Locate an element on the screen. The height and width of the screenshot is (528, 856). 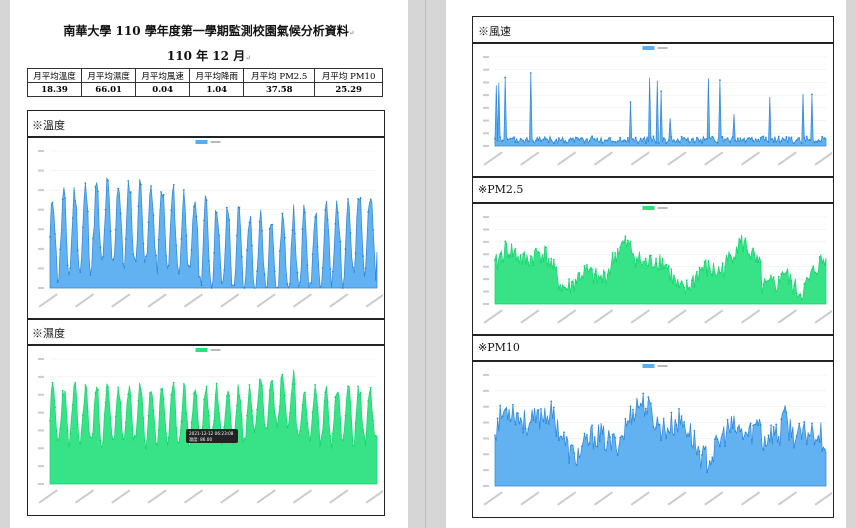
chart-frame-wind is located at coordinates (653, 110).